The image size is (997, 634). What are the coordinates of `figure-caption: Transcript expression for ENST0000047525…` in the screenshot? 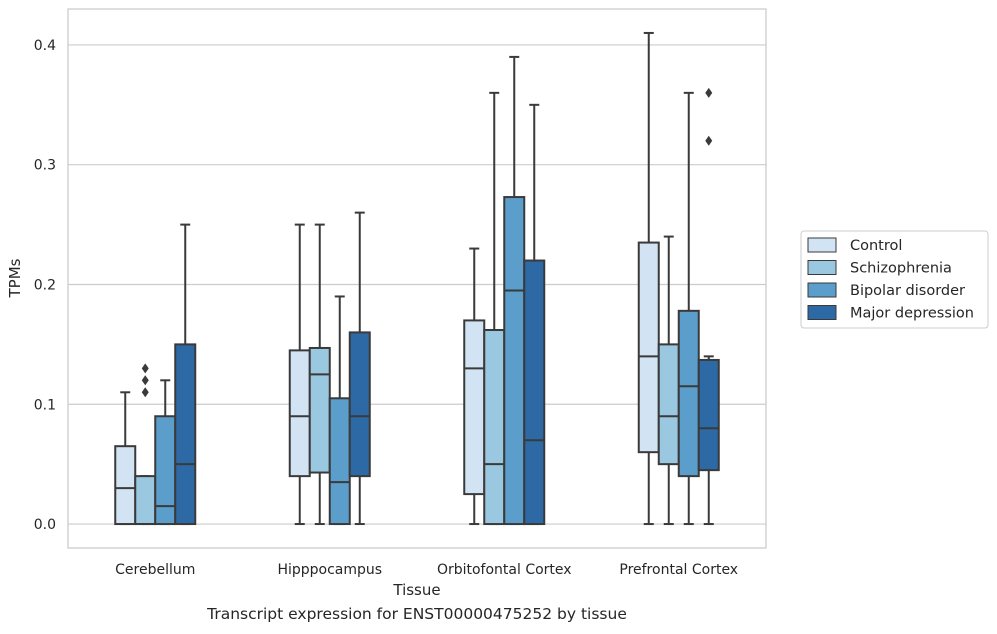 It's located at (417, 614).